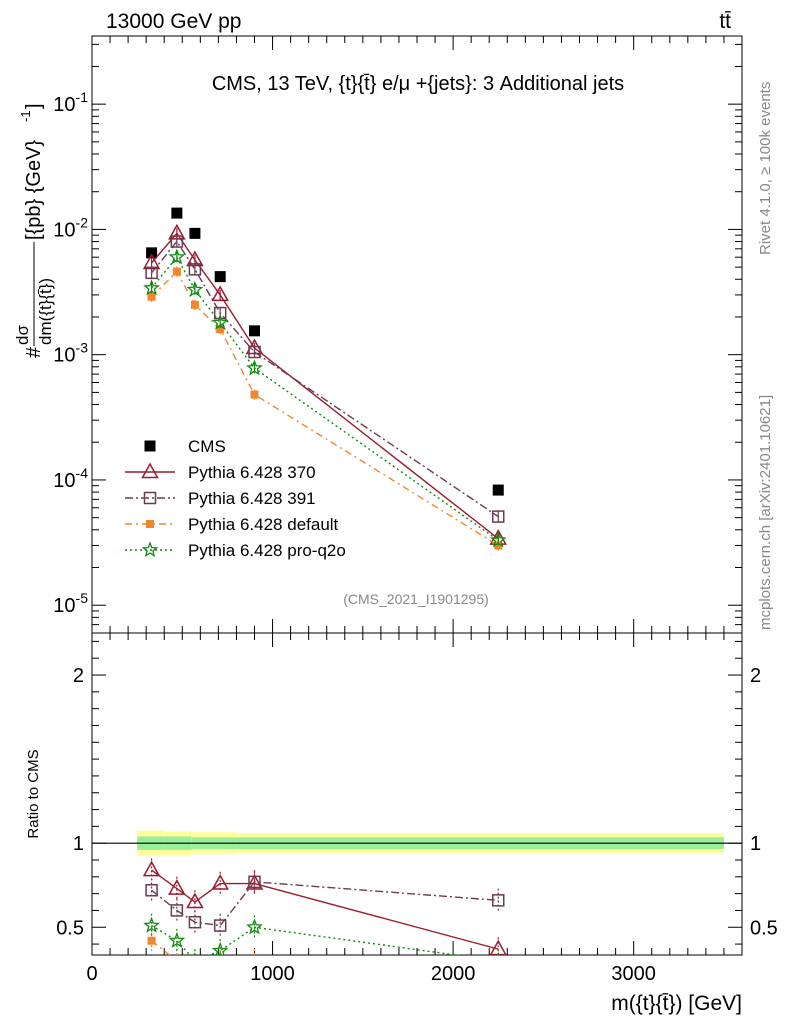 The height and width of the screenshot is (1024, 786). I want to click on y-tick-label: 10⁻⁵, so click(70, 603).